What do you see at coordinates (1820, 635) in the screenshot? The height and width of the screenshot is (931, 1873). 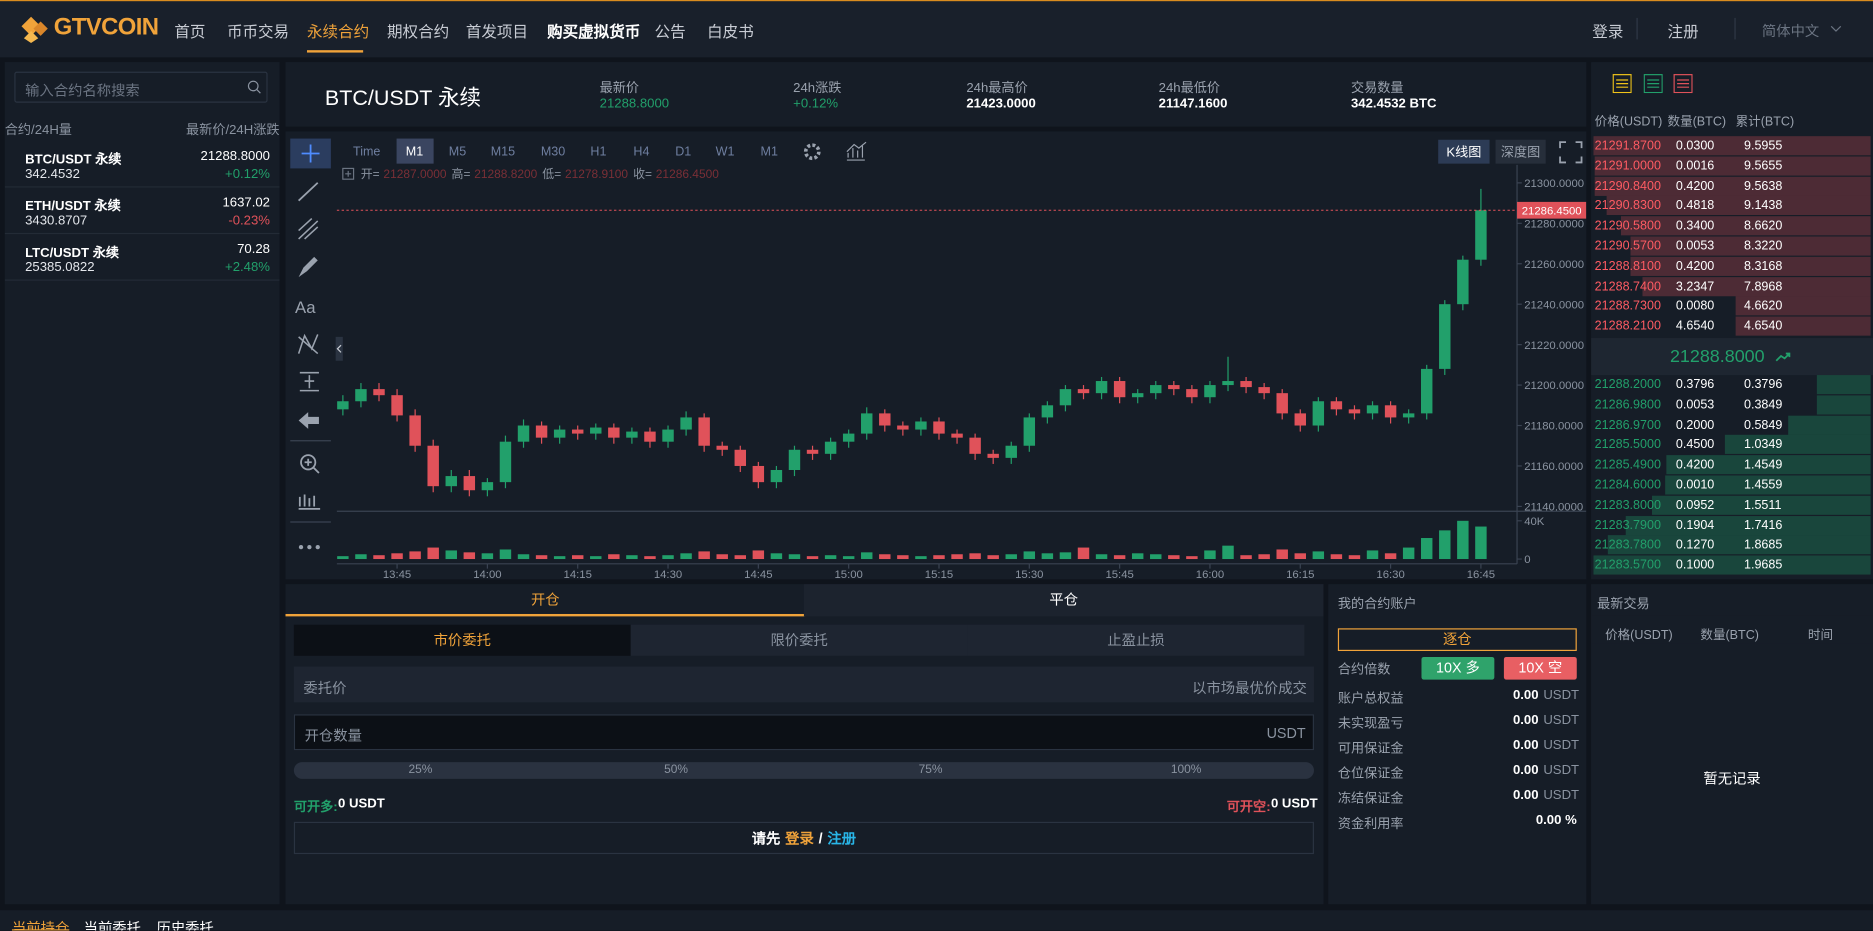 I see `trades-header: 时间` at bounding box center [1820, 635].